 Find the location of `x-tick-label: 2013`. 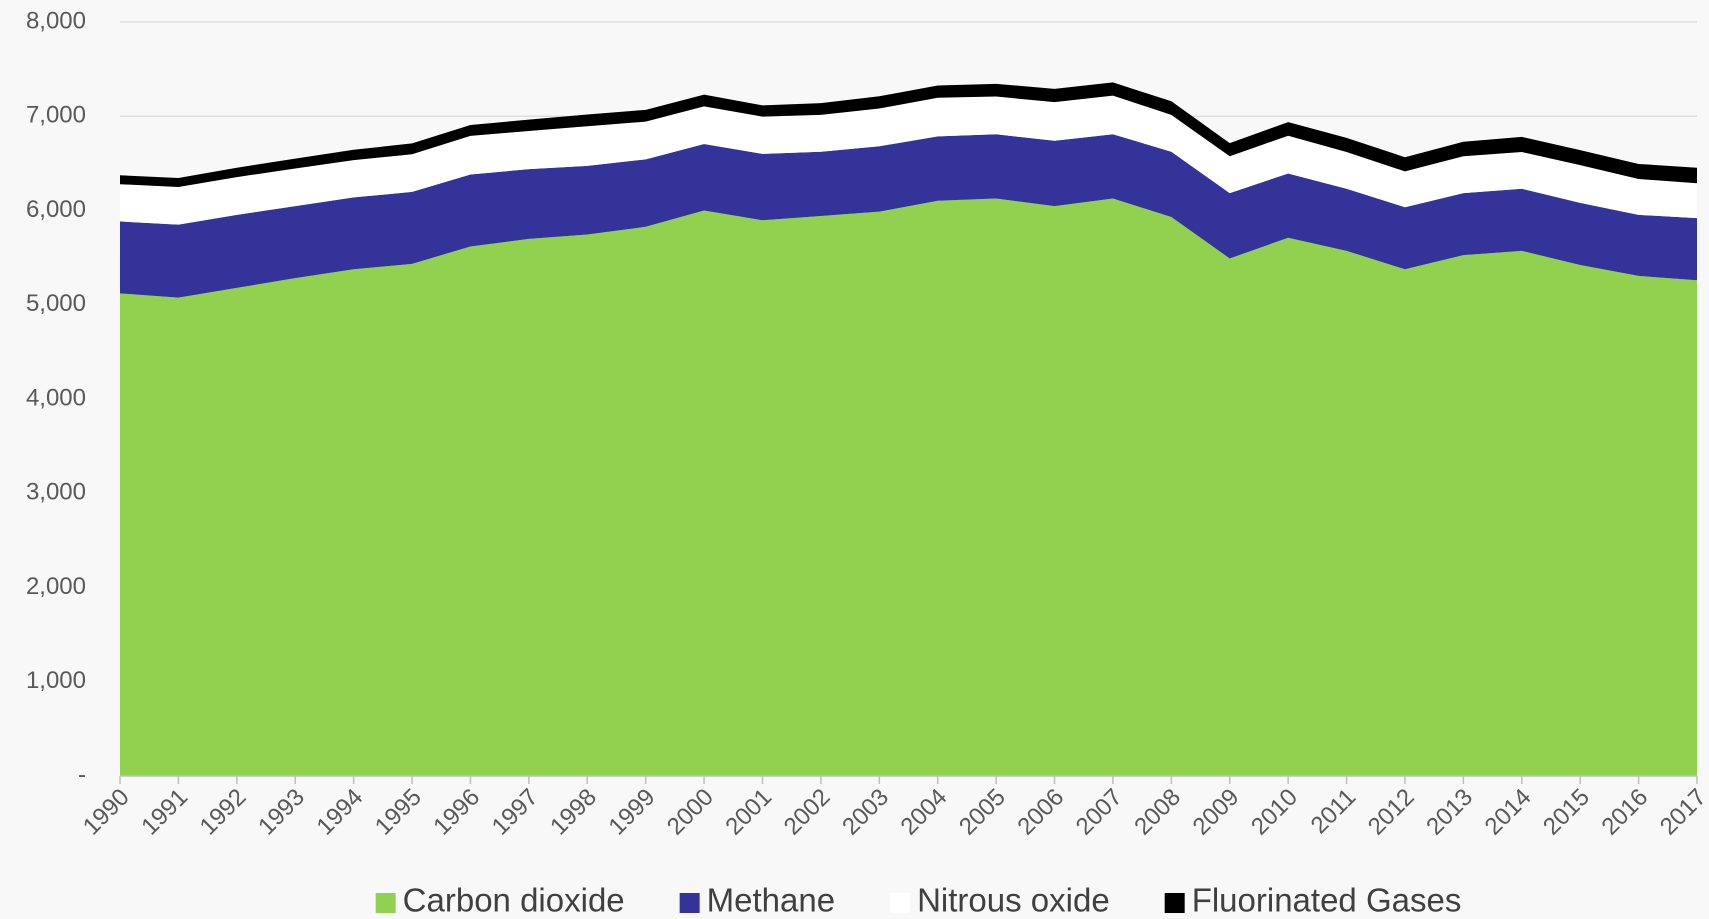

x-tick-label: 2013 is located at coordinates (1449, 812).